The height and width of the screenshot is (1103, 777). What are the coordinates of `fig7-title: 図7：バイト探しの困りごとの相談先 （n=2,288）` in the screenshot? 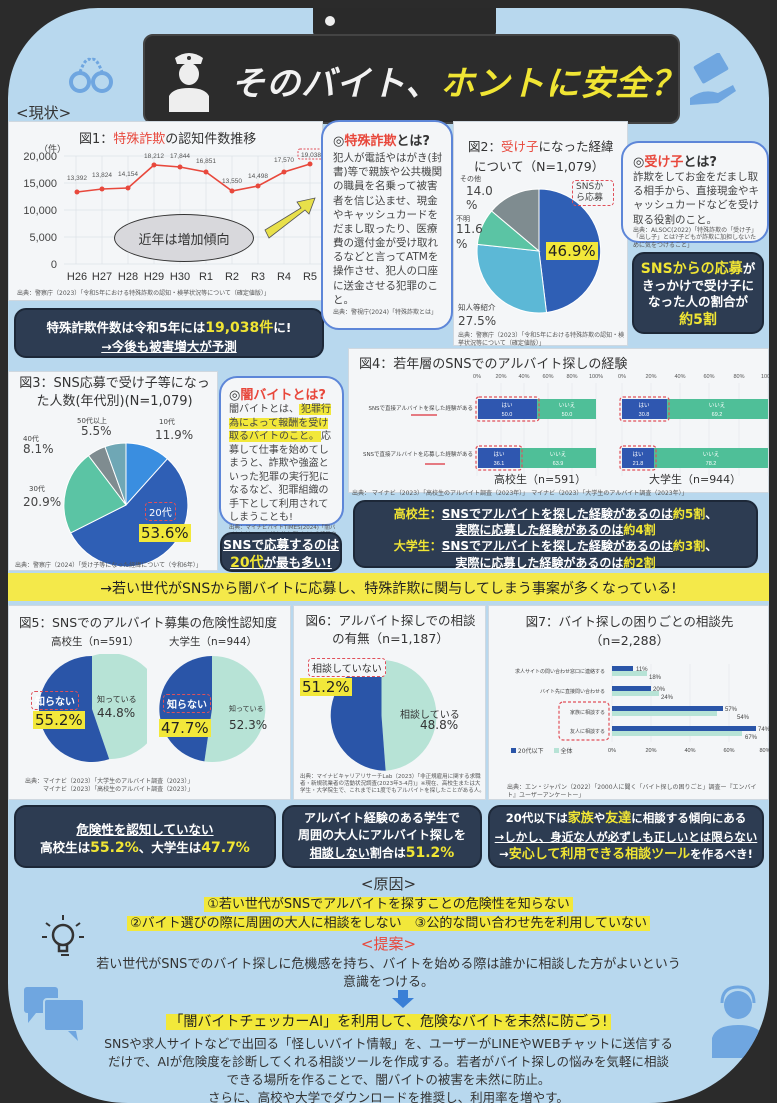 It's located at (629, 631).